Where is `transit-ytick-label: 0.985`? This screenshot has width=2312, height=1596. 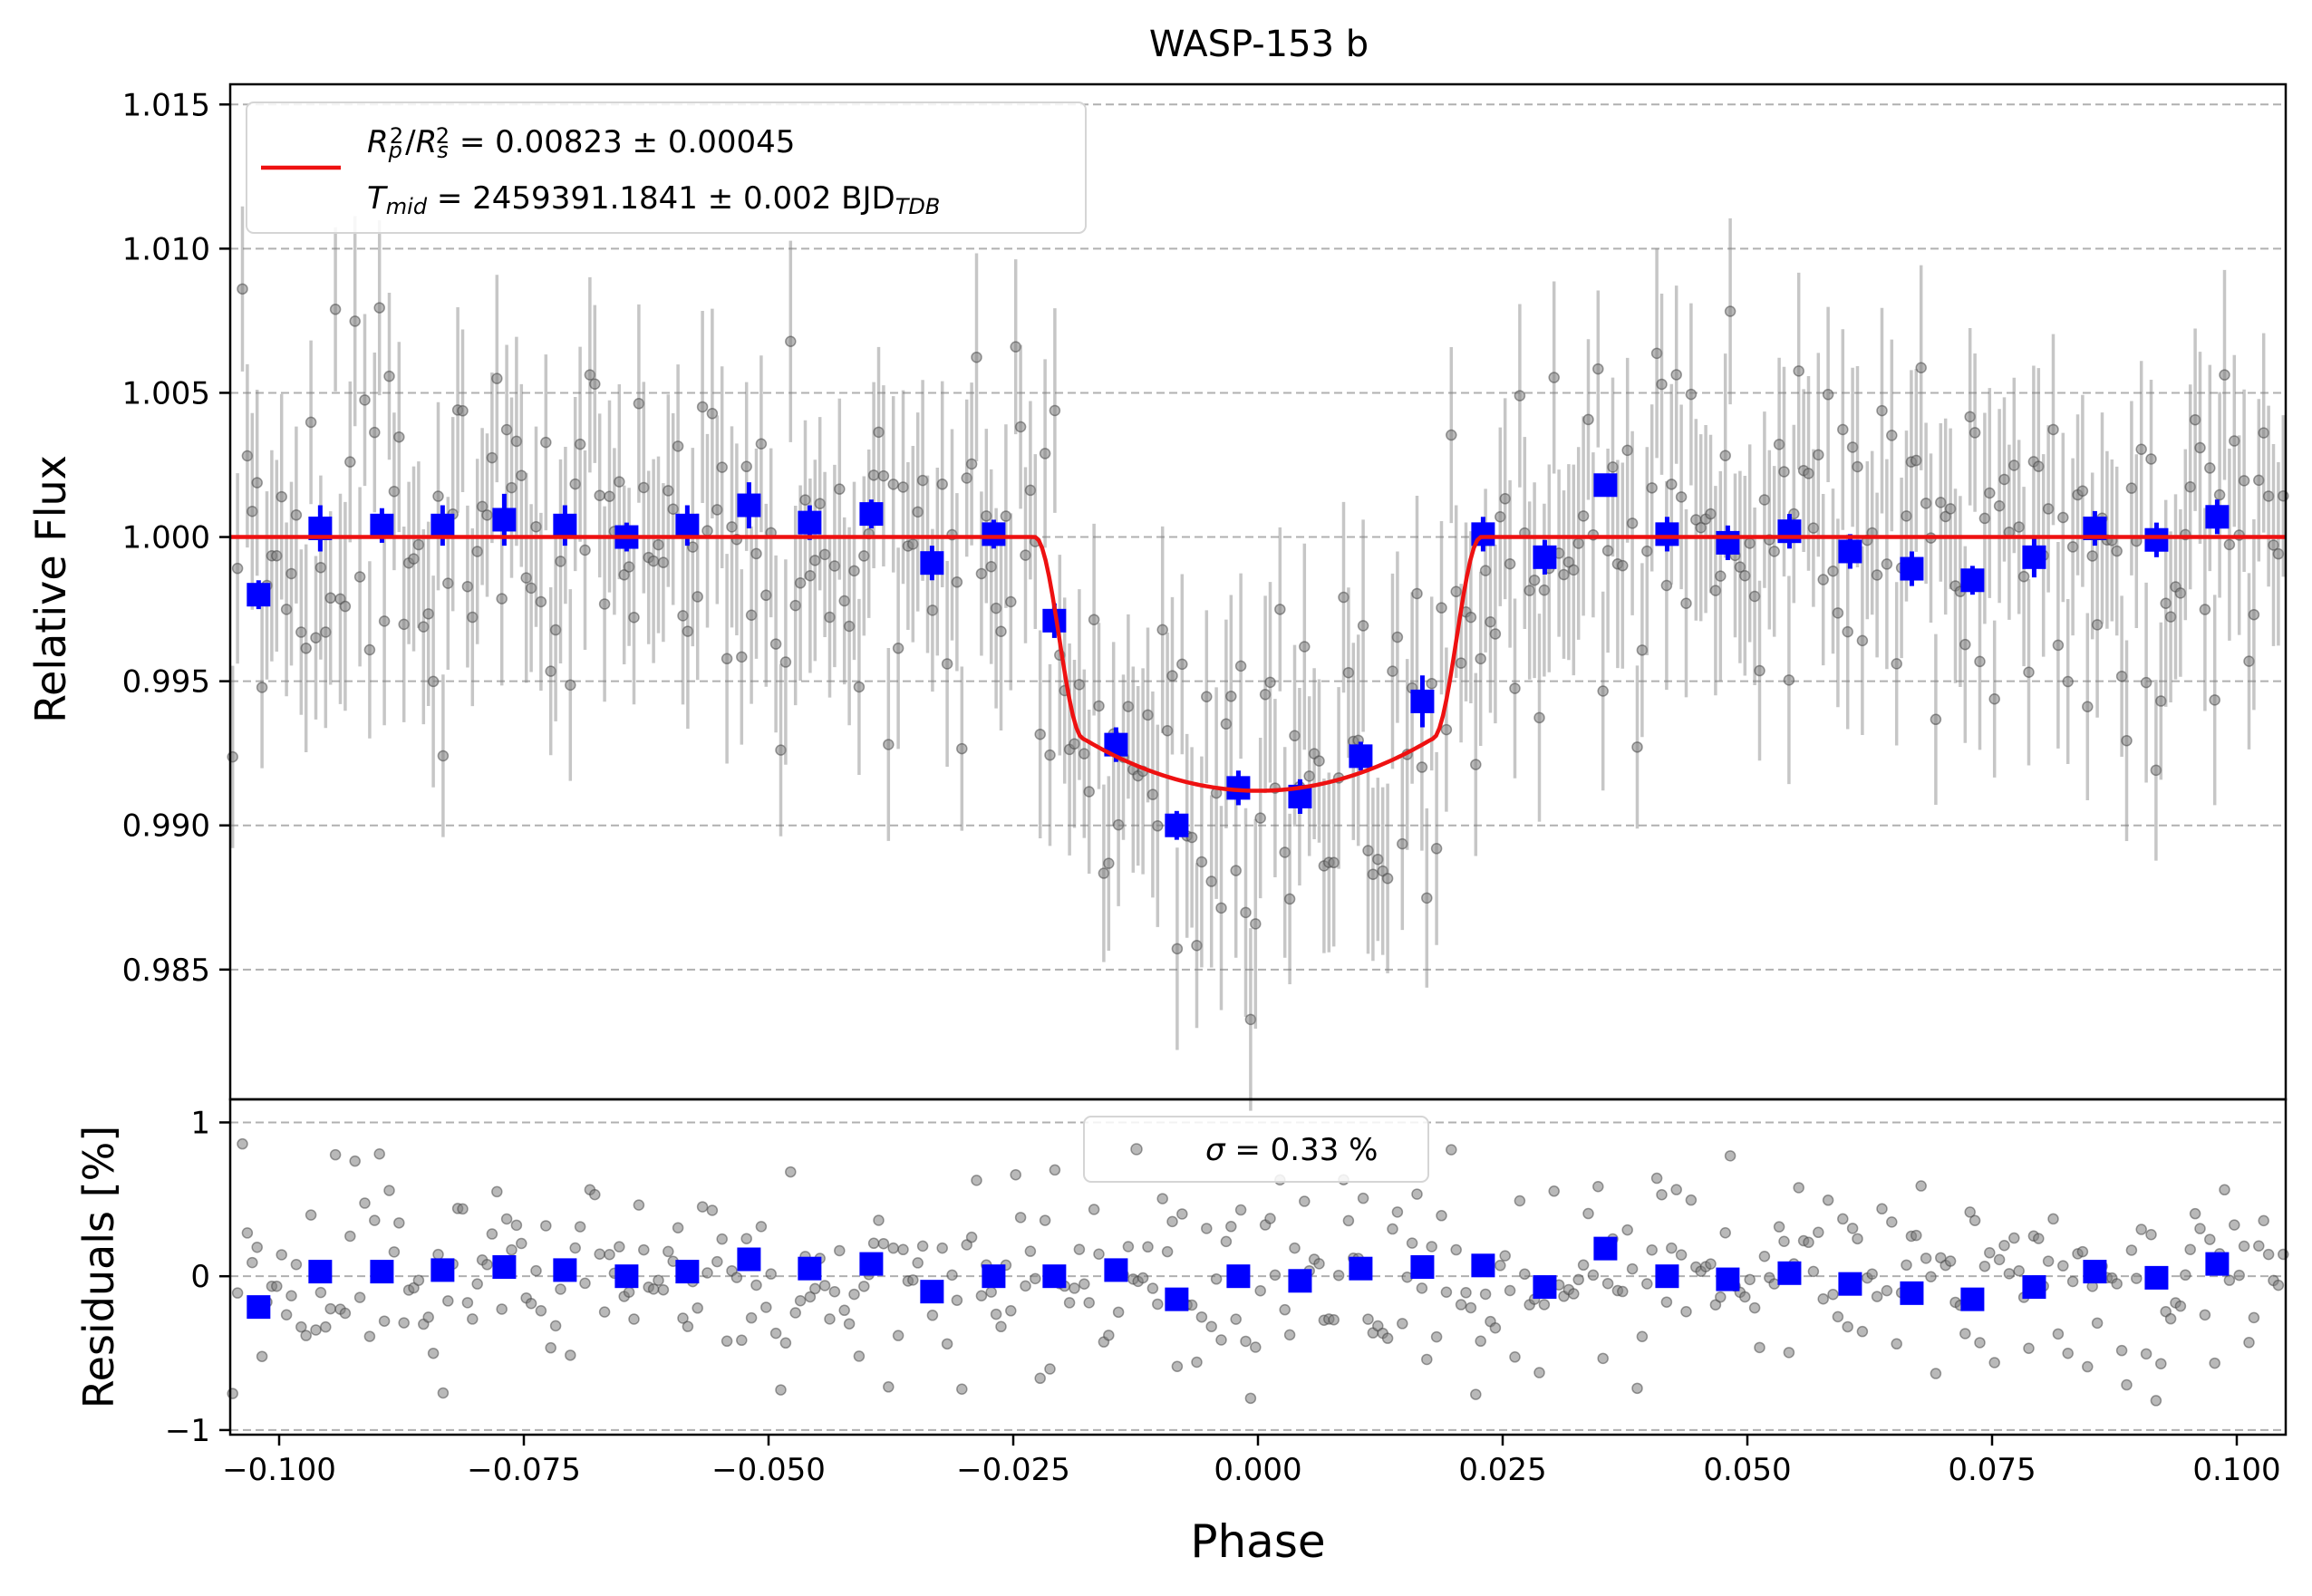 transit-ytick-label: 0.985 is located at coordinates (166, 971).